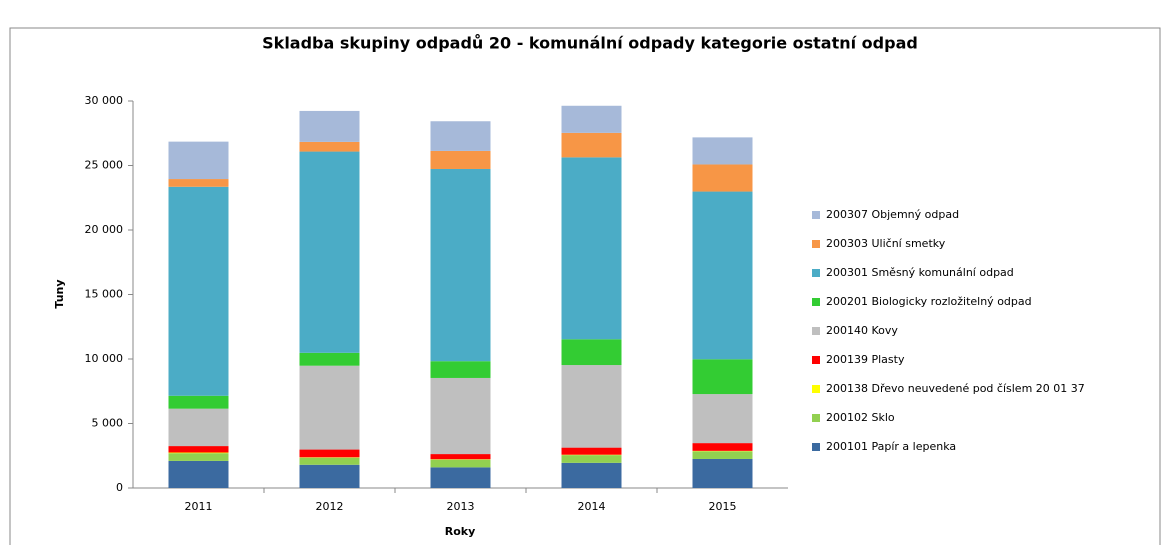 The width and height of the screenshot is (1170, 549). I want to click on legend-label: 200102 Sklo, so click(860, 417).